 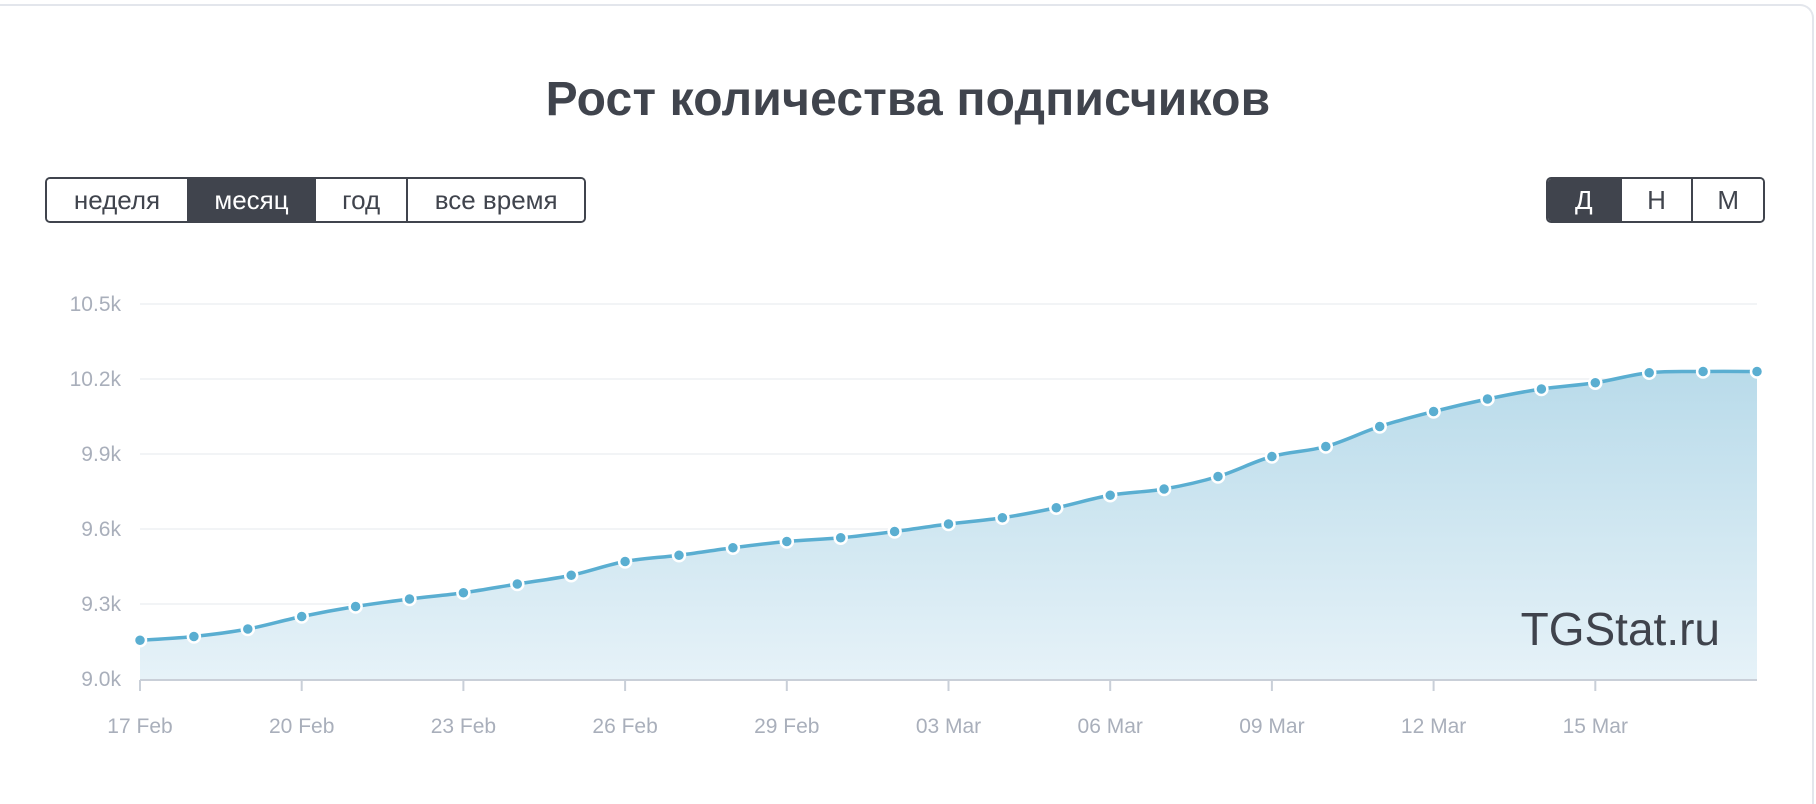 What do you see at coordinates (1595, 726) in the screenshot?
I see `x-tick-label: 15 Mar` at bounding box center [1595, 726].